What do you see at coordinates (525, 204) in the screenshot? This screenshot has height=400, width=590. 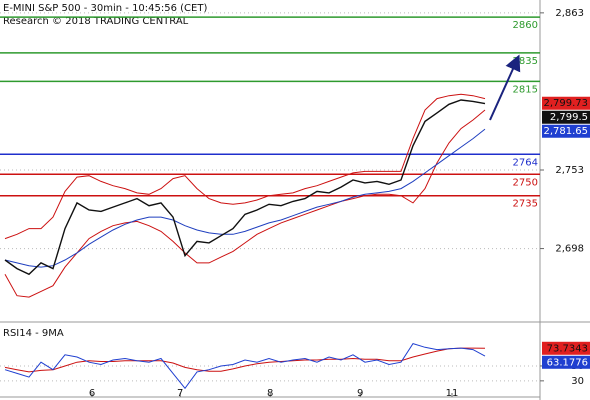 I see `level-label: 2735` at bounding box center [525, 204].